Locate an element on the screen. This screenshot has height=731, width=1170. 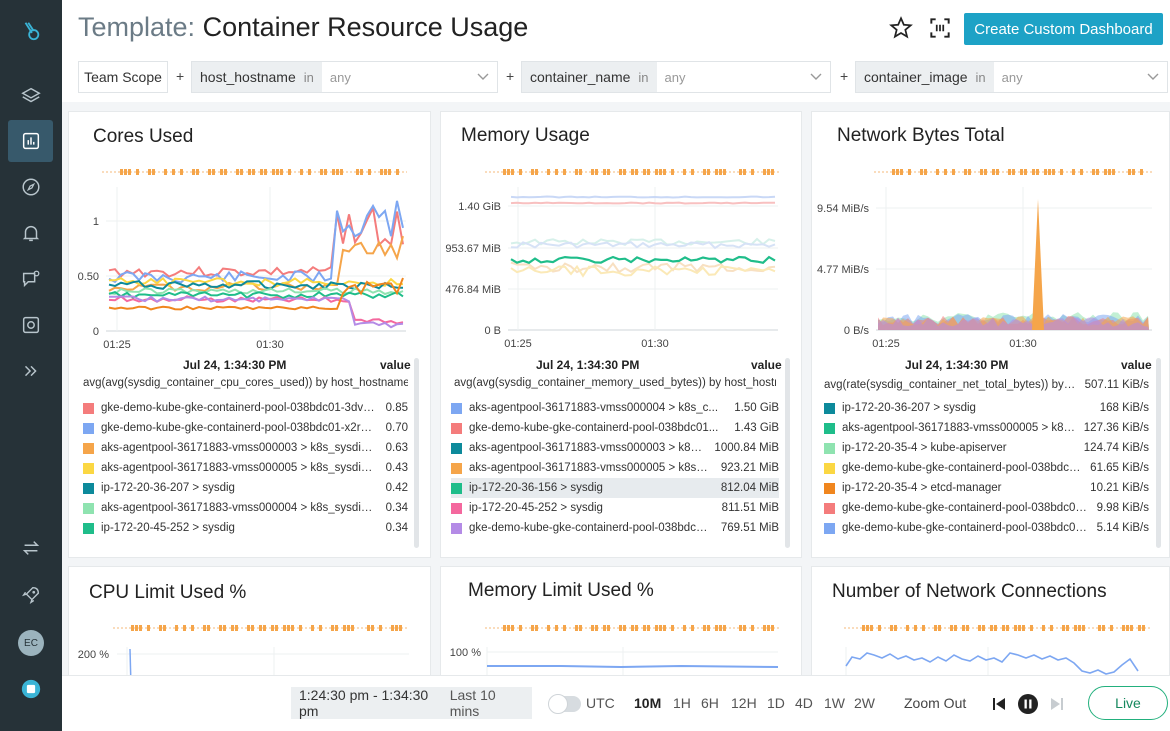
panel-network-connections: Number of Network Connections is located at coordinates (990, 626).